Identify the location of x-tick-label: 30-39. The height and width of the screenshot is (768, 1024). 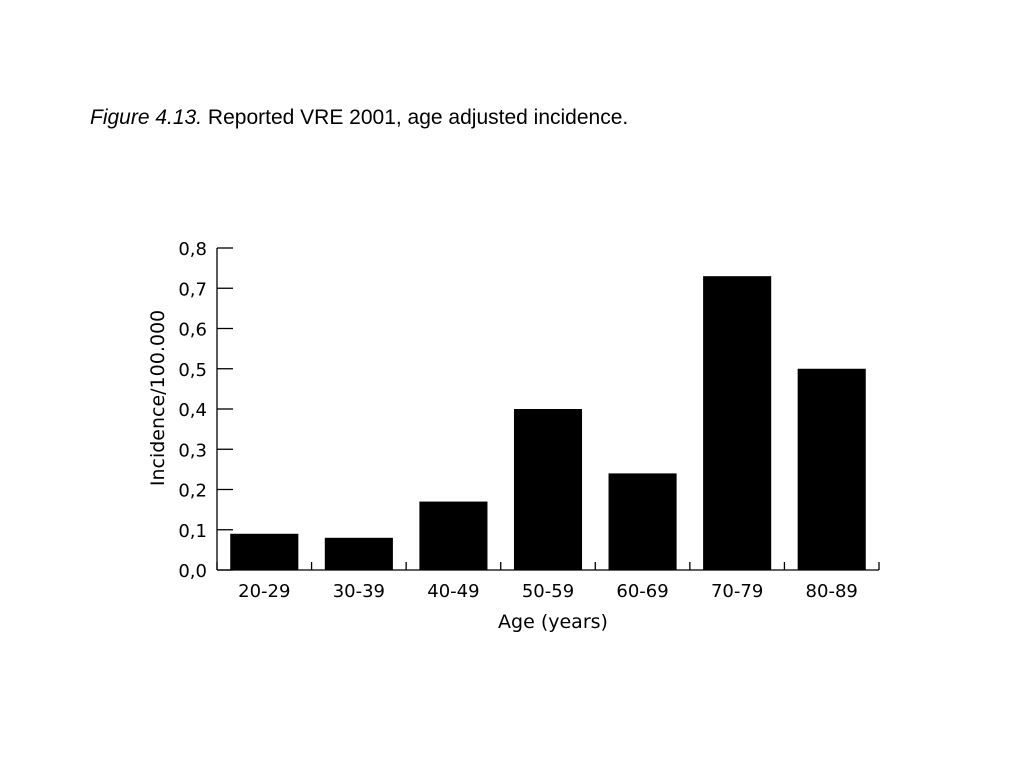
(359, 591).